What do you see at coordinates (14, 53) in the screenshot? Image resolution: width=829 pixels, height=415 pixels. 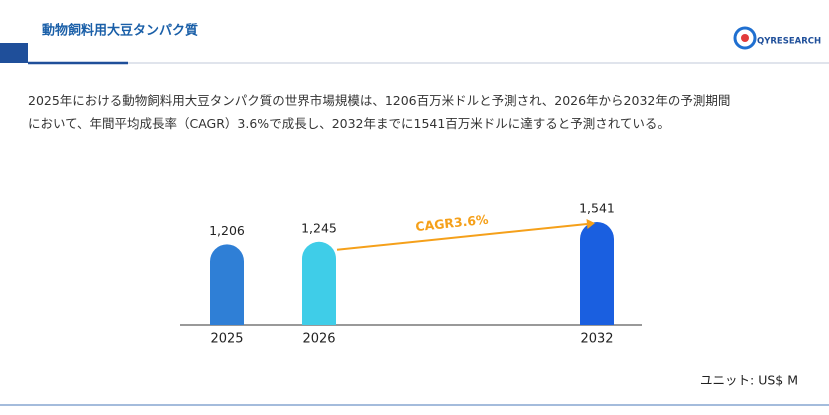 I see `header-tab` at bounding box center [14, 53].